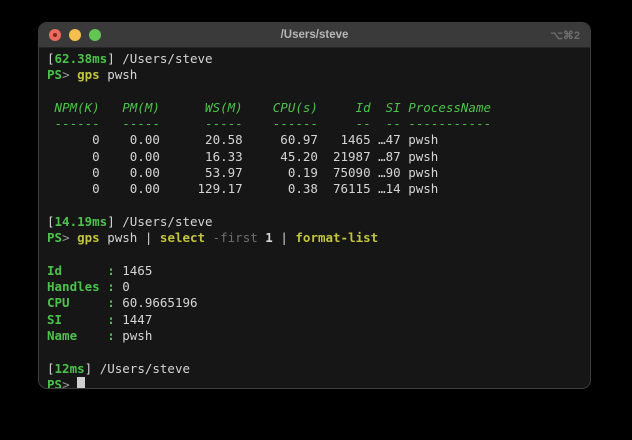 The height and width of the screenshot is (440, 632). Describe the element at coordinates (318, 59) in the screenshot. I see `timing-line-1: [62.38ms] /Users/steve` at that location.